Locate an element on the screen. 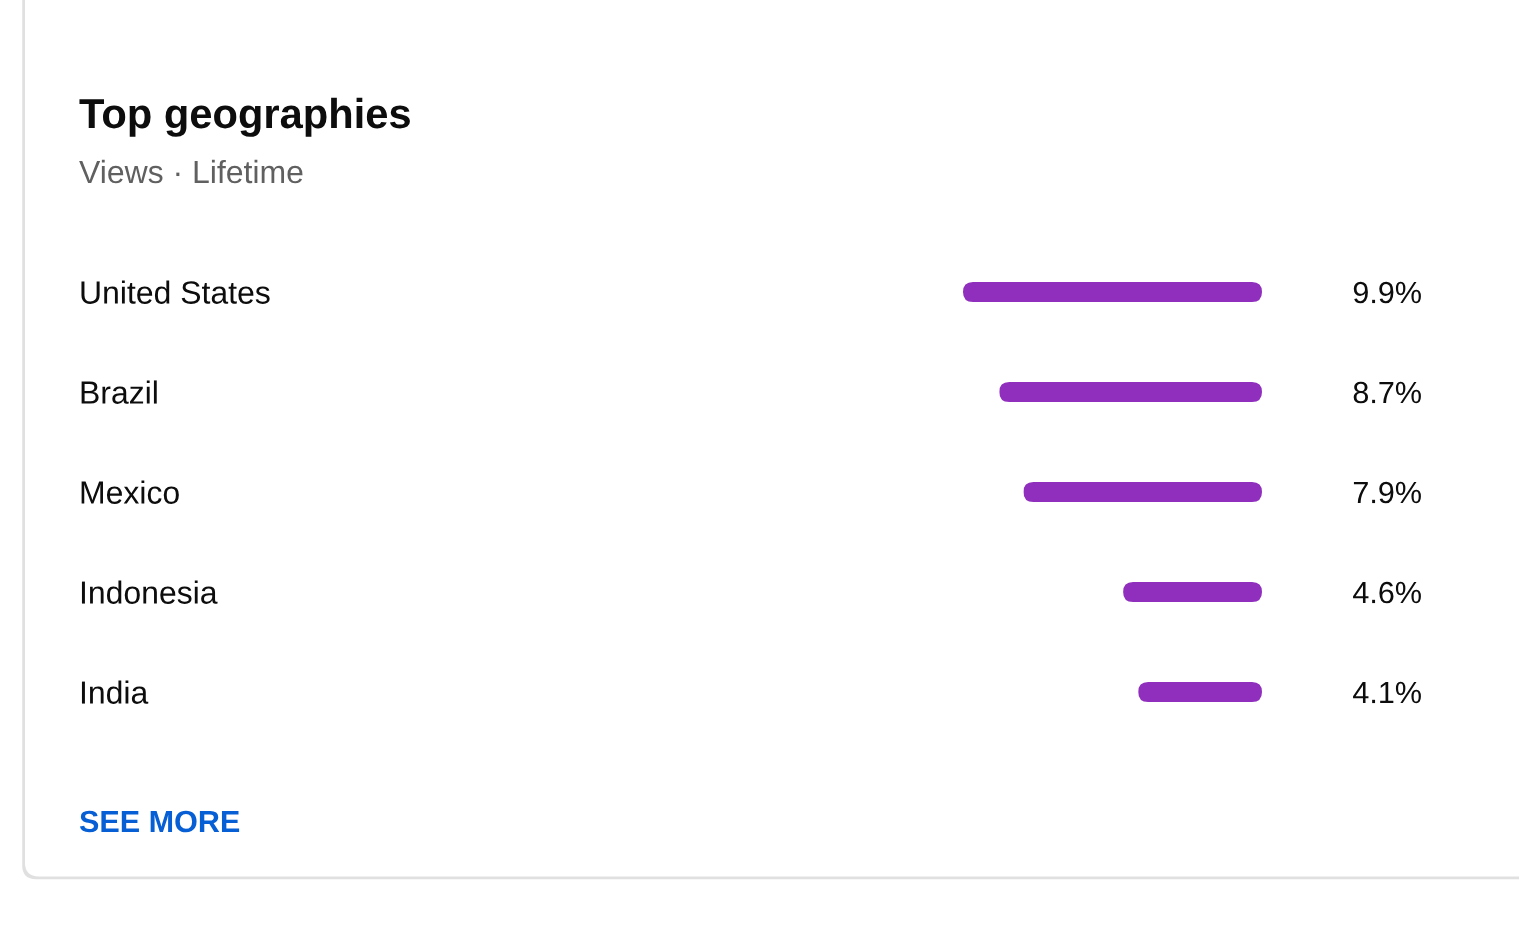 The height and width of the screenshot is (932, 1519). text: SEE MORE is located at coordinates (159, 821).